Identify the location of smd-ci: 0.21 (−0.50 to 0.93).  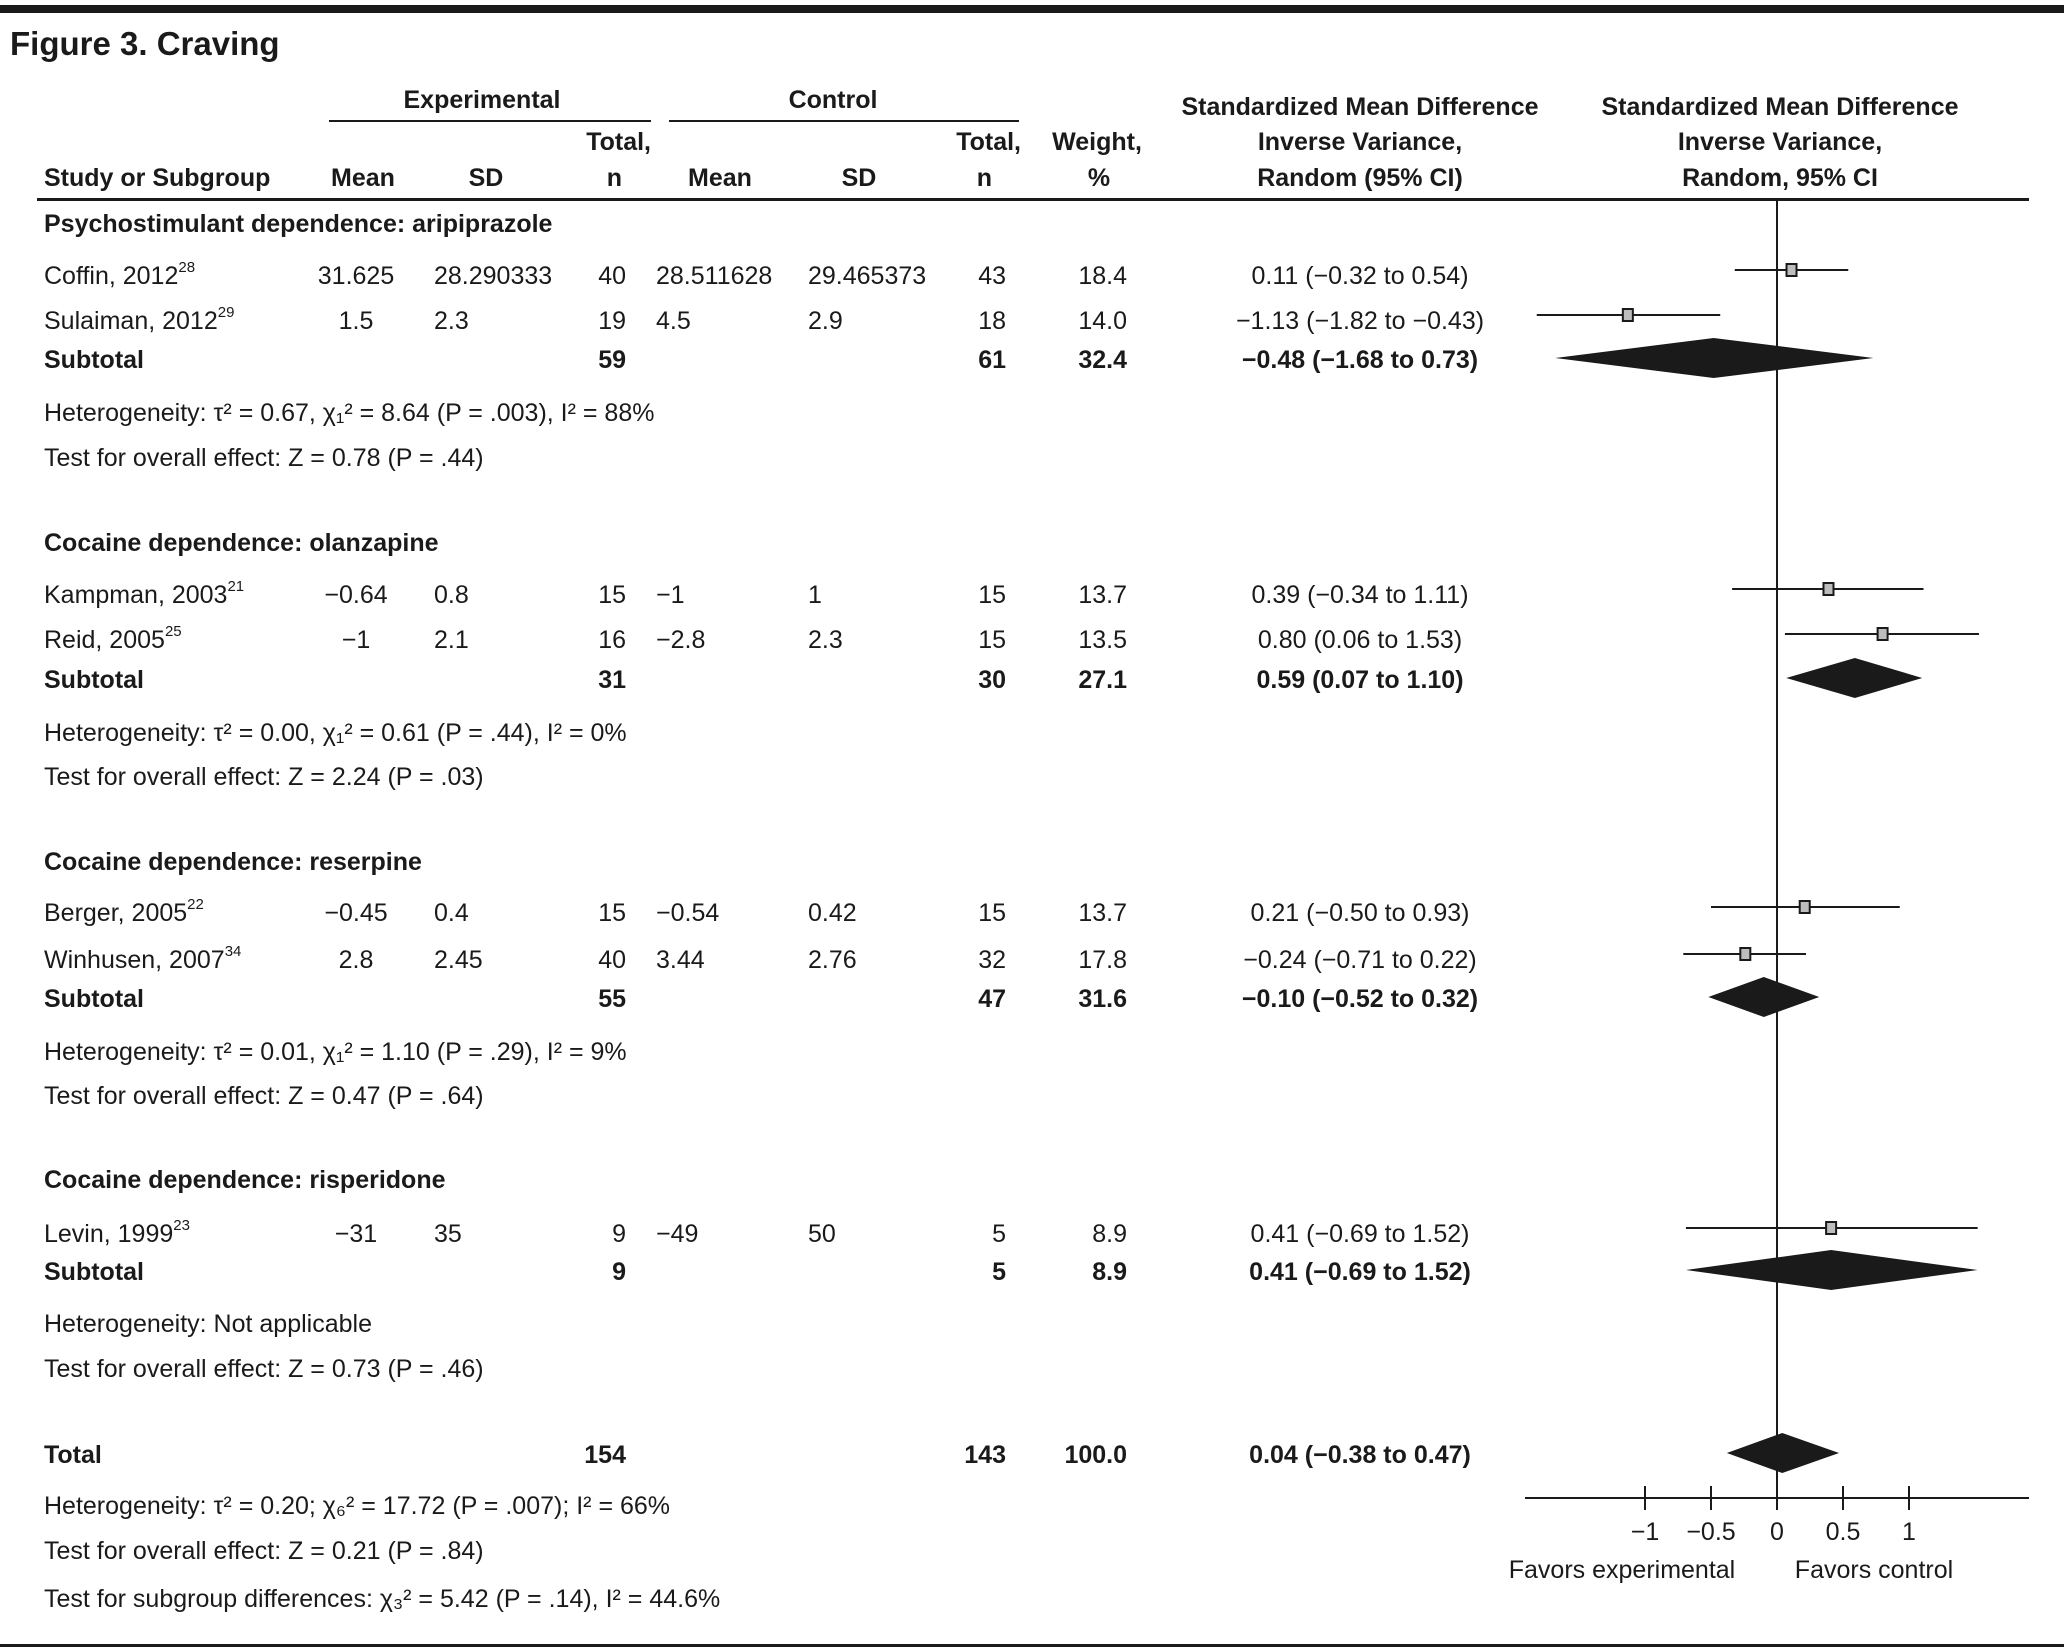
(1360, 913).